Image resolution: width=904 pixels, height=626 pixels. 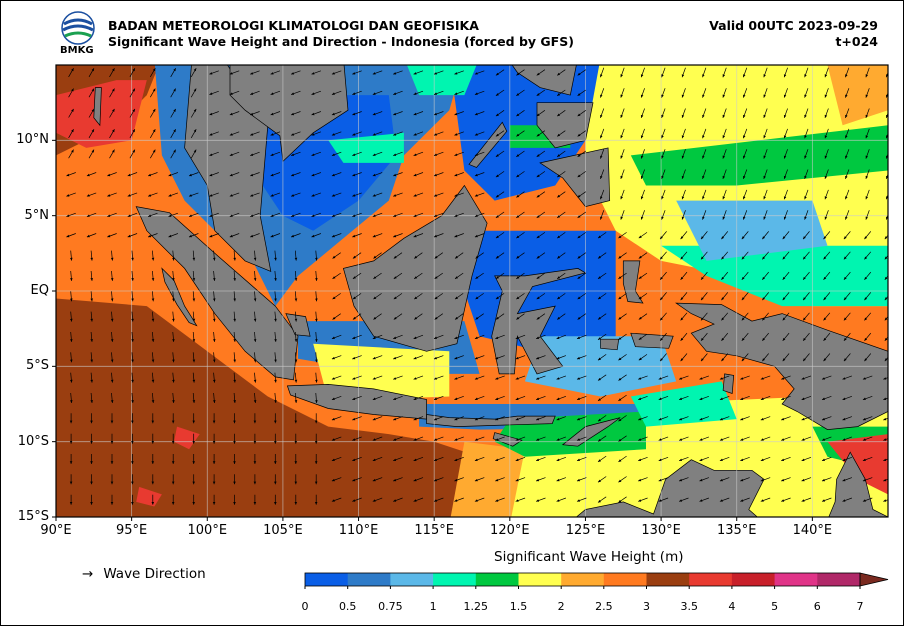 I want to click on land-andaman, so click(x=97, y=107).